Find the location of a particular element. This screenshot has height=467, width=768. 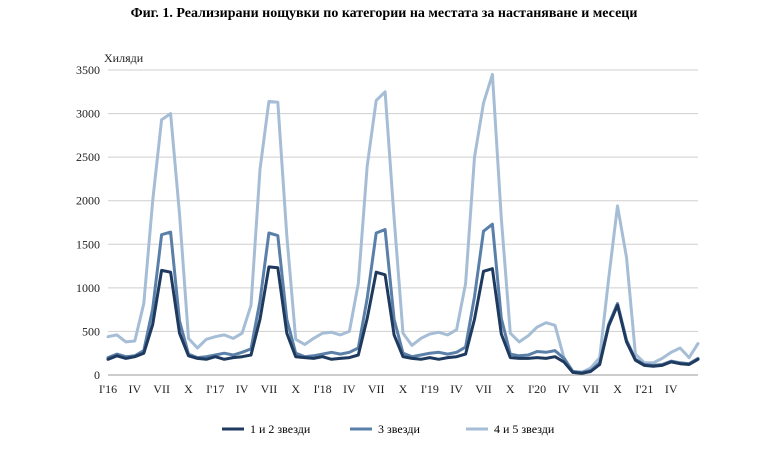

legend-label: 1 и 2 звезди is located at coordinates (280, 429).